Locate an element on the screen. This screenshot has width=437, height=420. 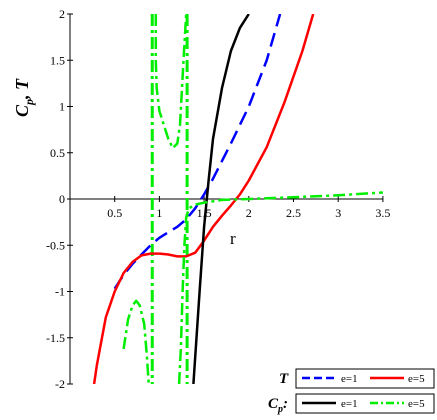
y-tick-label: 1 is located at coordinates (62, 107).